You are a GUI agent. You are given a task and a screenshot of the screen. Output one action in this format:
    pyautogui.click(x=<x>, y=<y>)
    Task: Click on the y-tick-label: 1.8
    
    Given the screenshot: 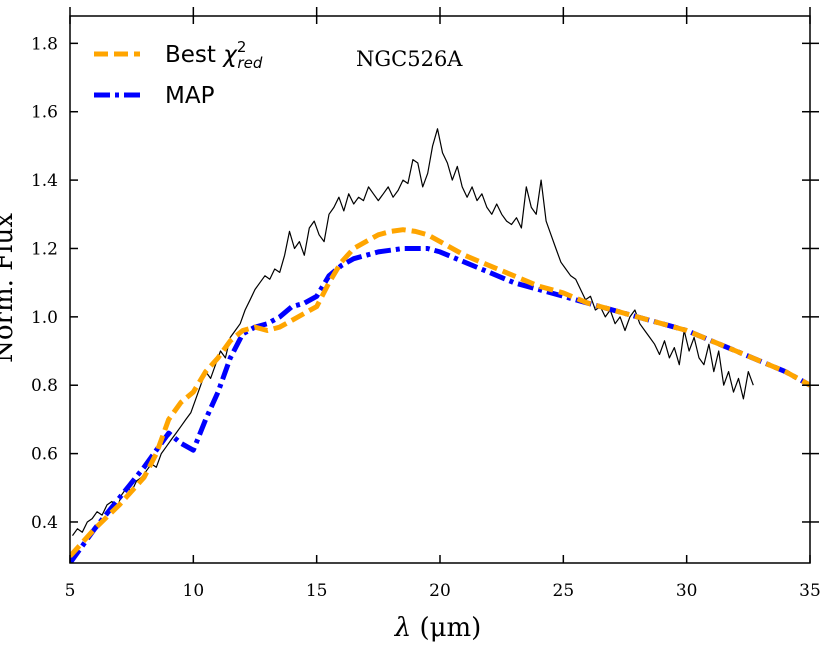 What is the action you would take?
    pyautogui.click(x=44, y=44)
    